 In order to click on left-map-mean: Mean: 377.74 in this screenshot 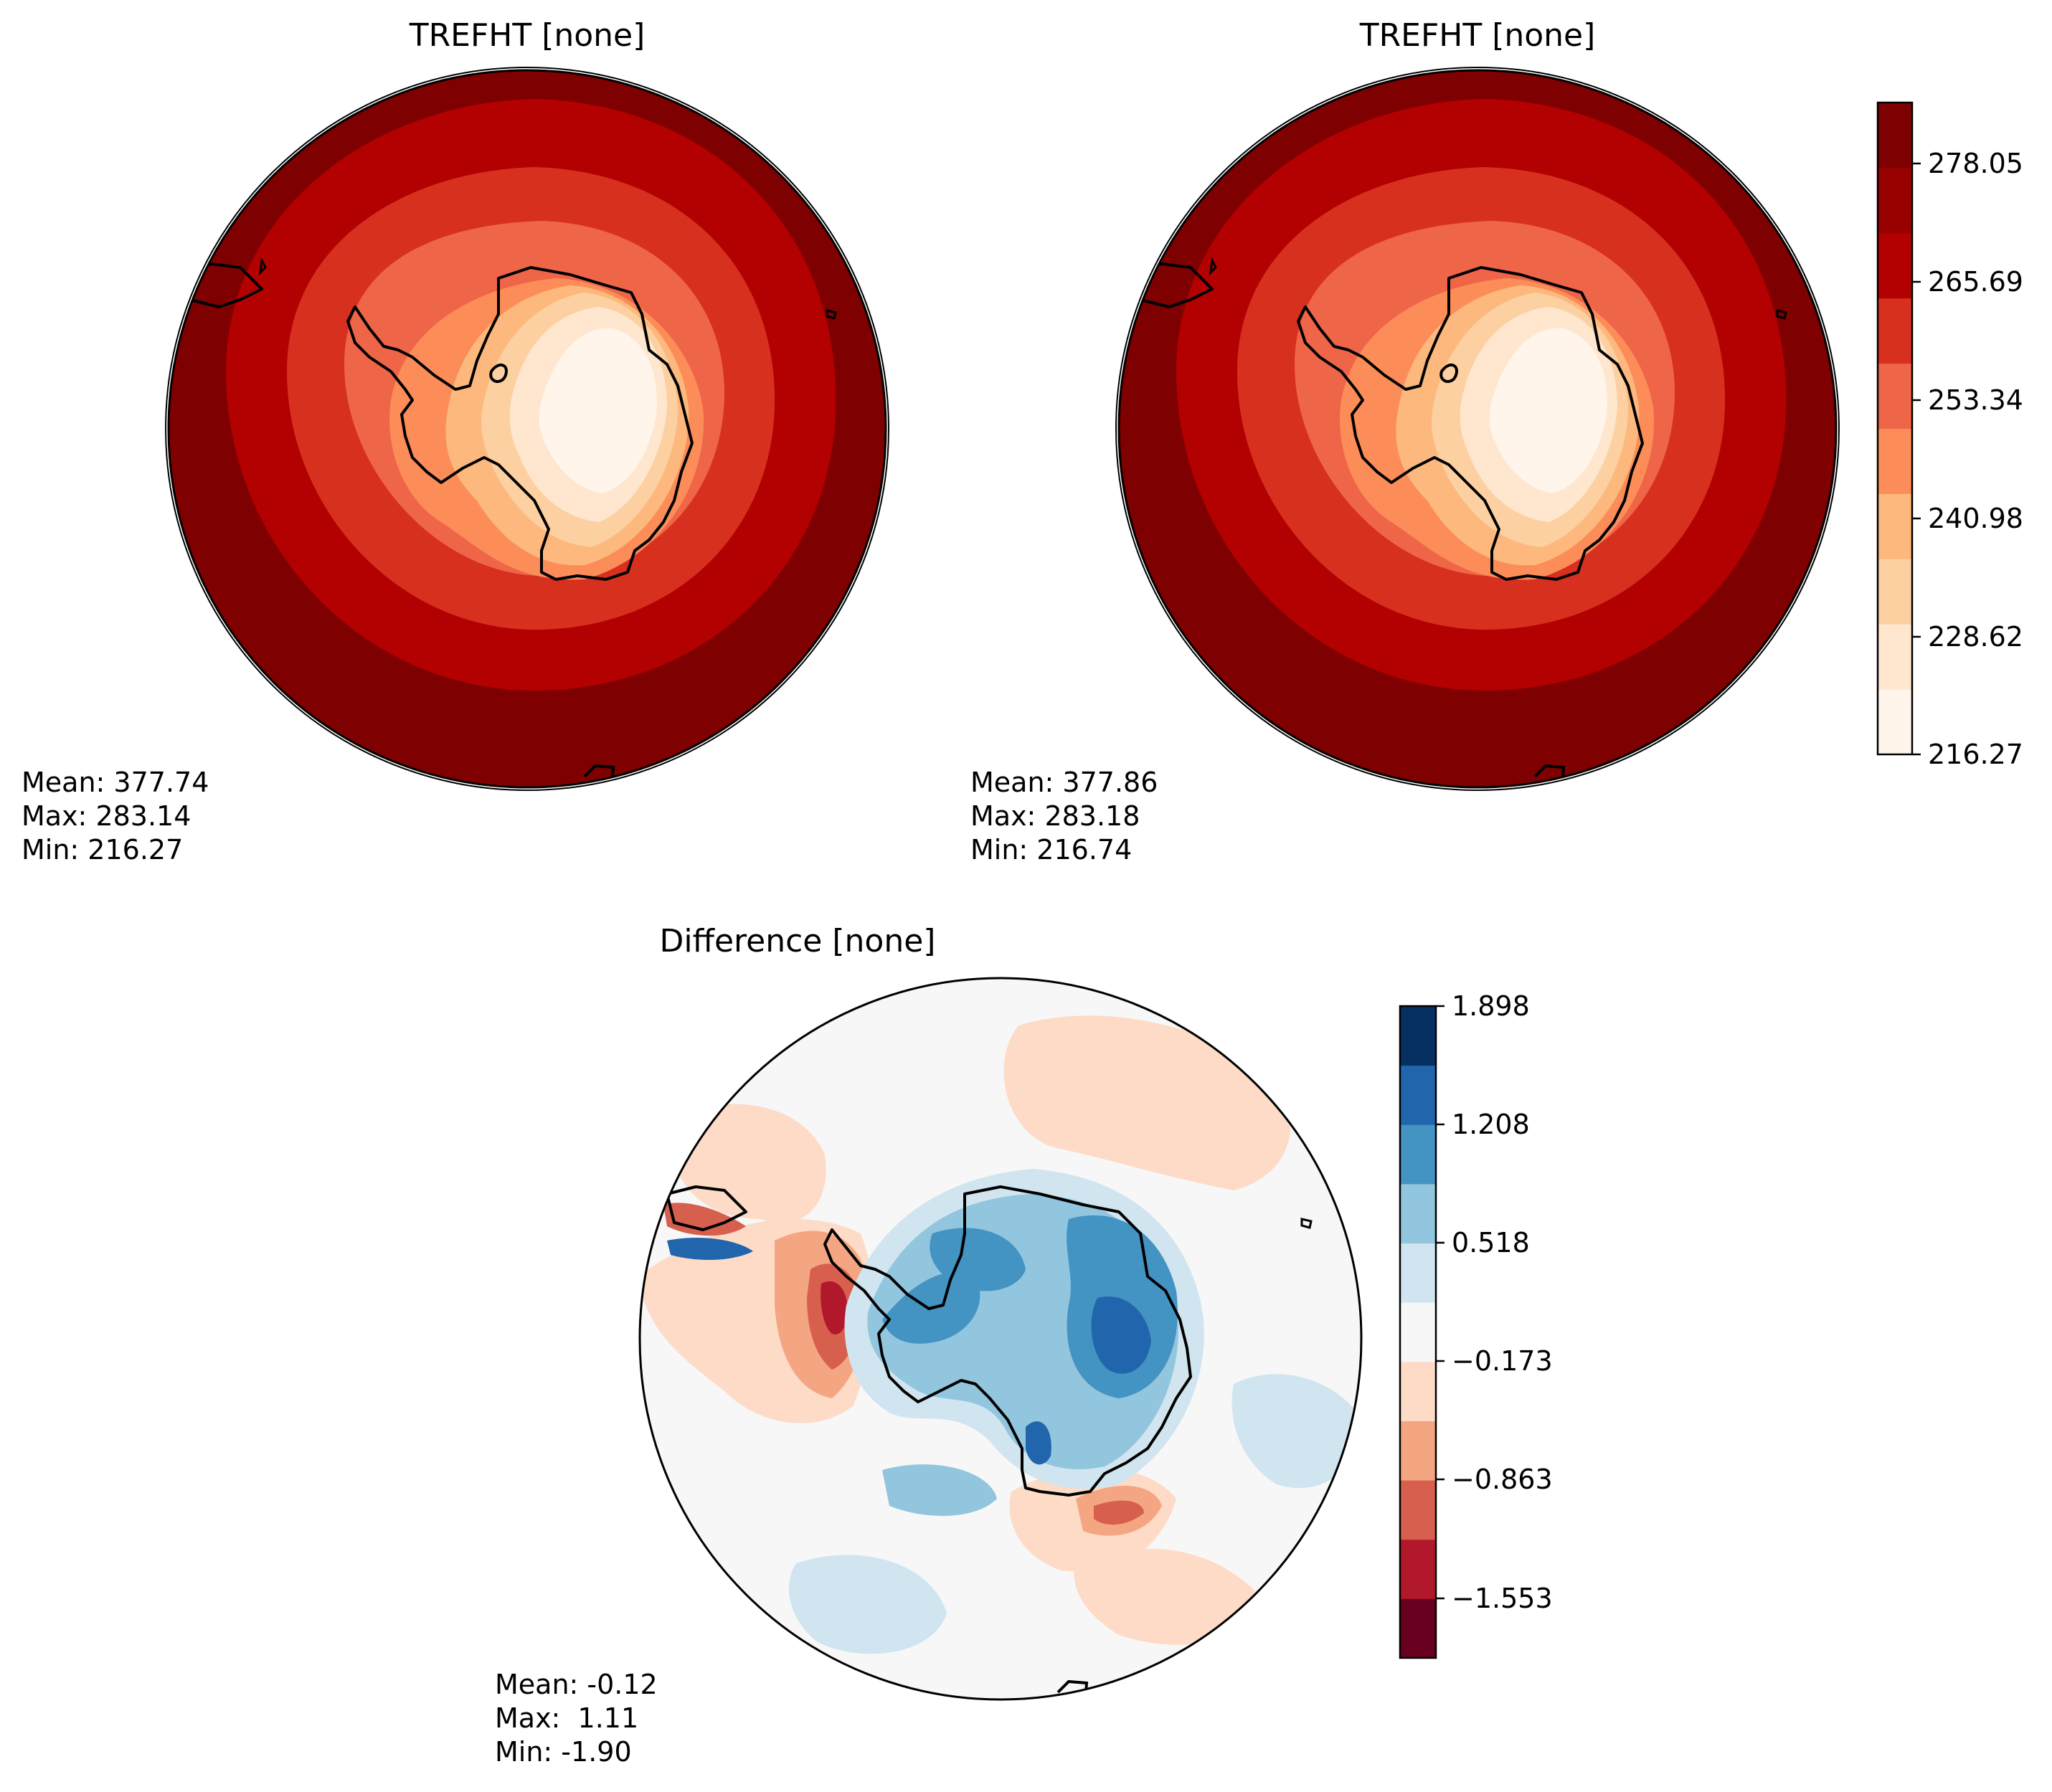, I will do `click(116, 782)`.